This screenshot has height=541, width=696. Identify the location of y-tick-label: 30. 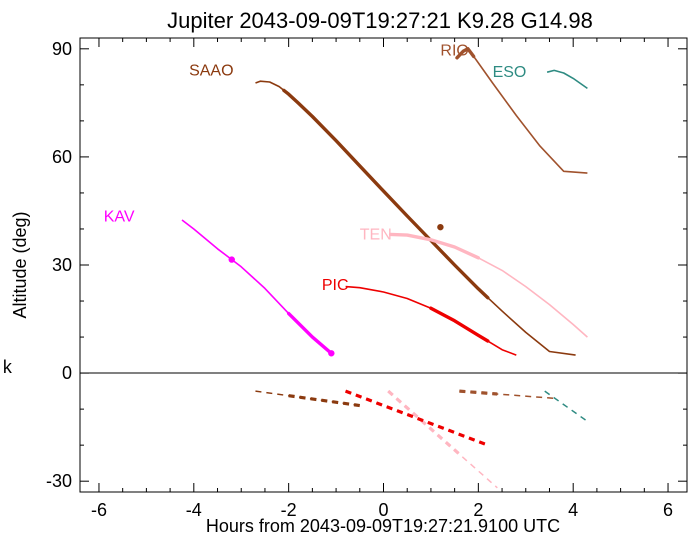
(62, 265).